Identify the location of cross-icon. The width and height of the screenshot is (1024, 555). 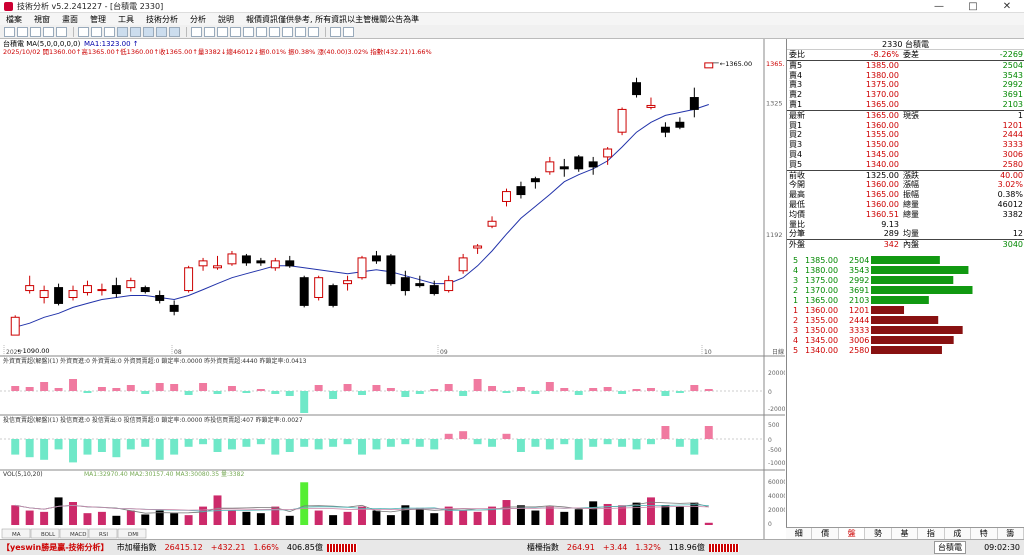
(287, 31).